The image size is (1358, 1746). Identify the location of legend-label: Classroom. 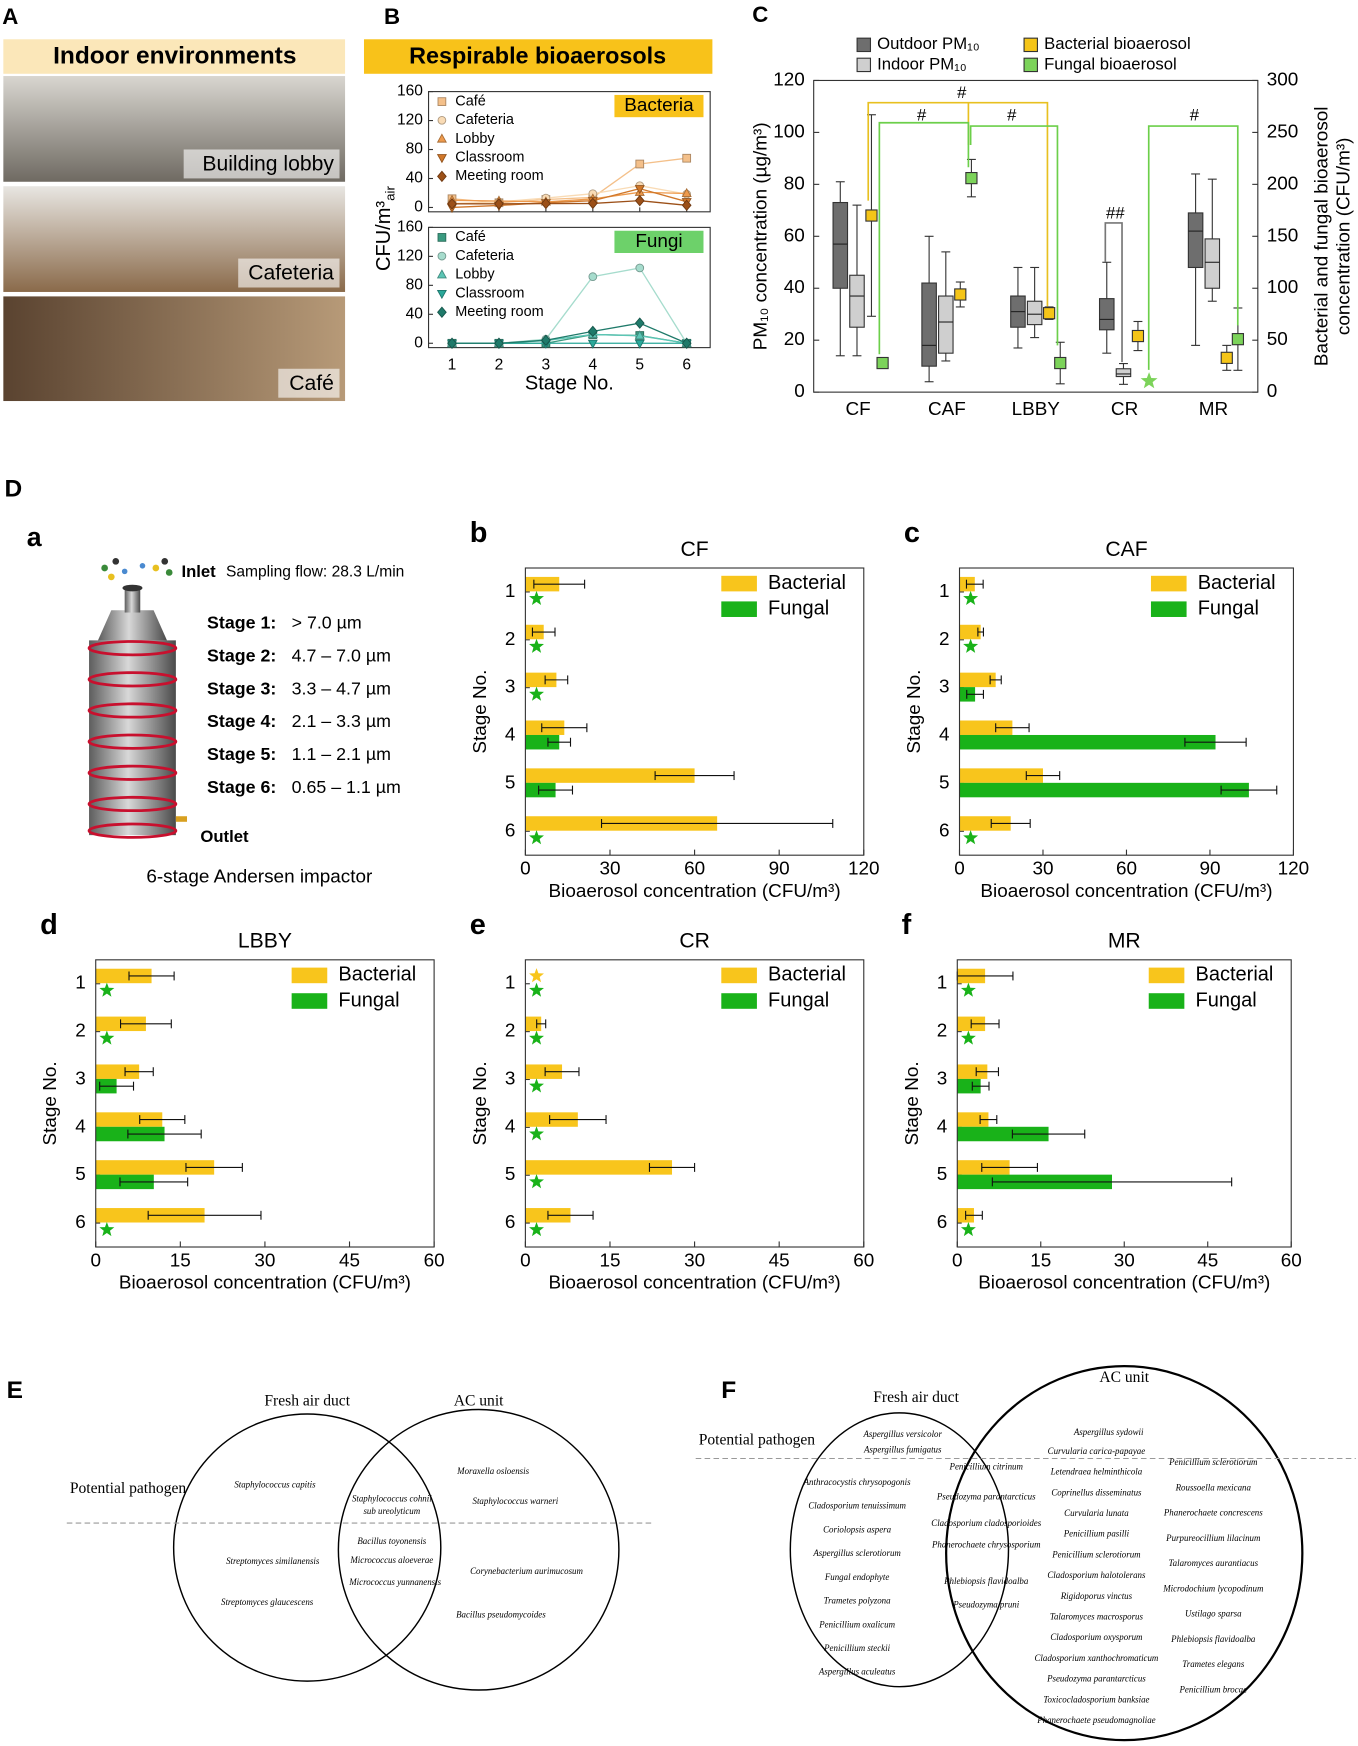
(489, 158).